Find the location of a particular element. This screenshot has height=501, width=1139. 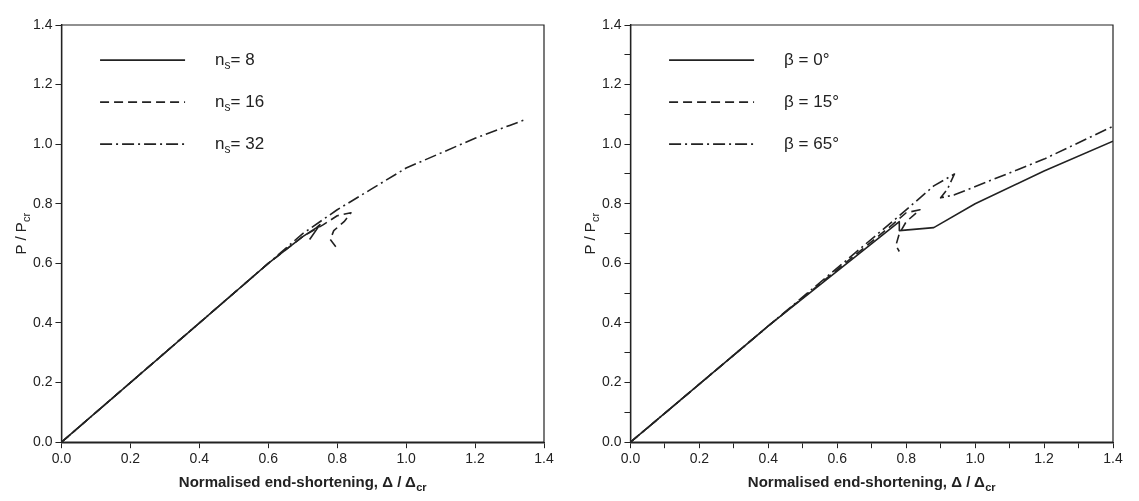

legend-label: β = 15° is located at coordinates (811, 101).